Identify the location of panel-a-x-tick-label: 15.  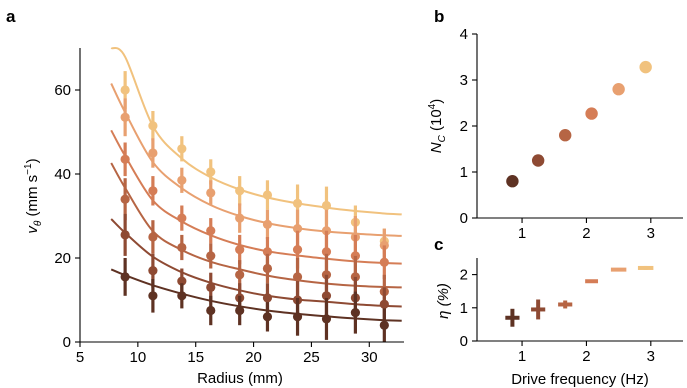
(195, 357).